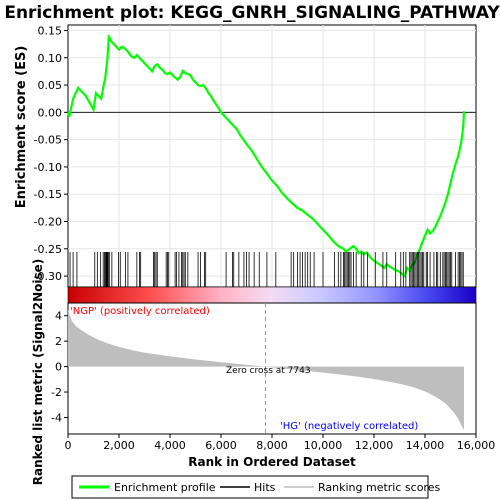 Image resolution: width=500 pixels, height=500 pixels. Describe the element at coordinates (425, 445) in the screenshot. I see `x-tick-label: 14,000` at that location.